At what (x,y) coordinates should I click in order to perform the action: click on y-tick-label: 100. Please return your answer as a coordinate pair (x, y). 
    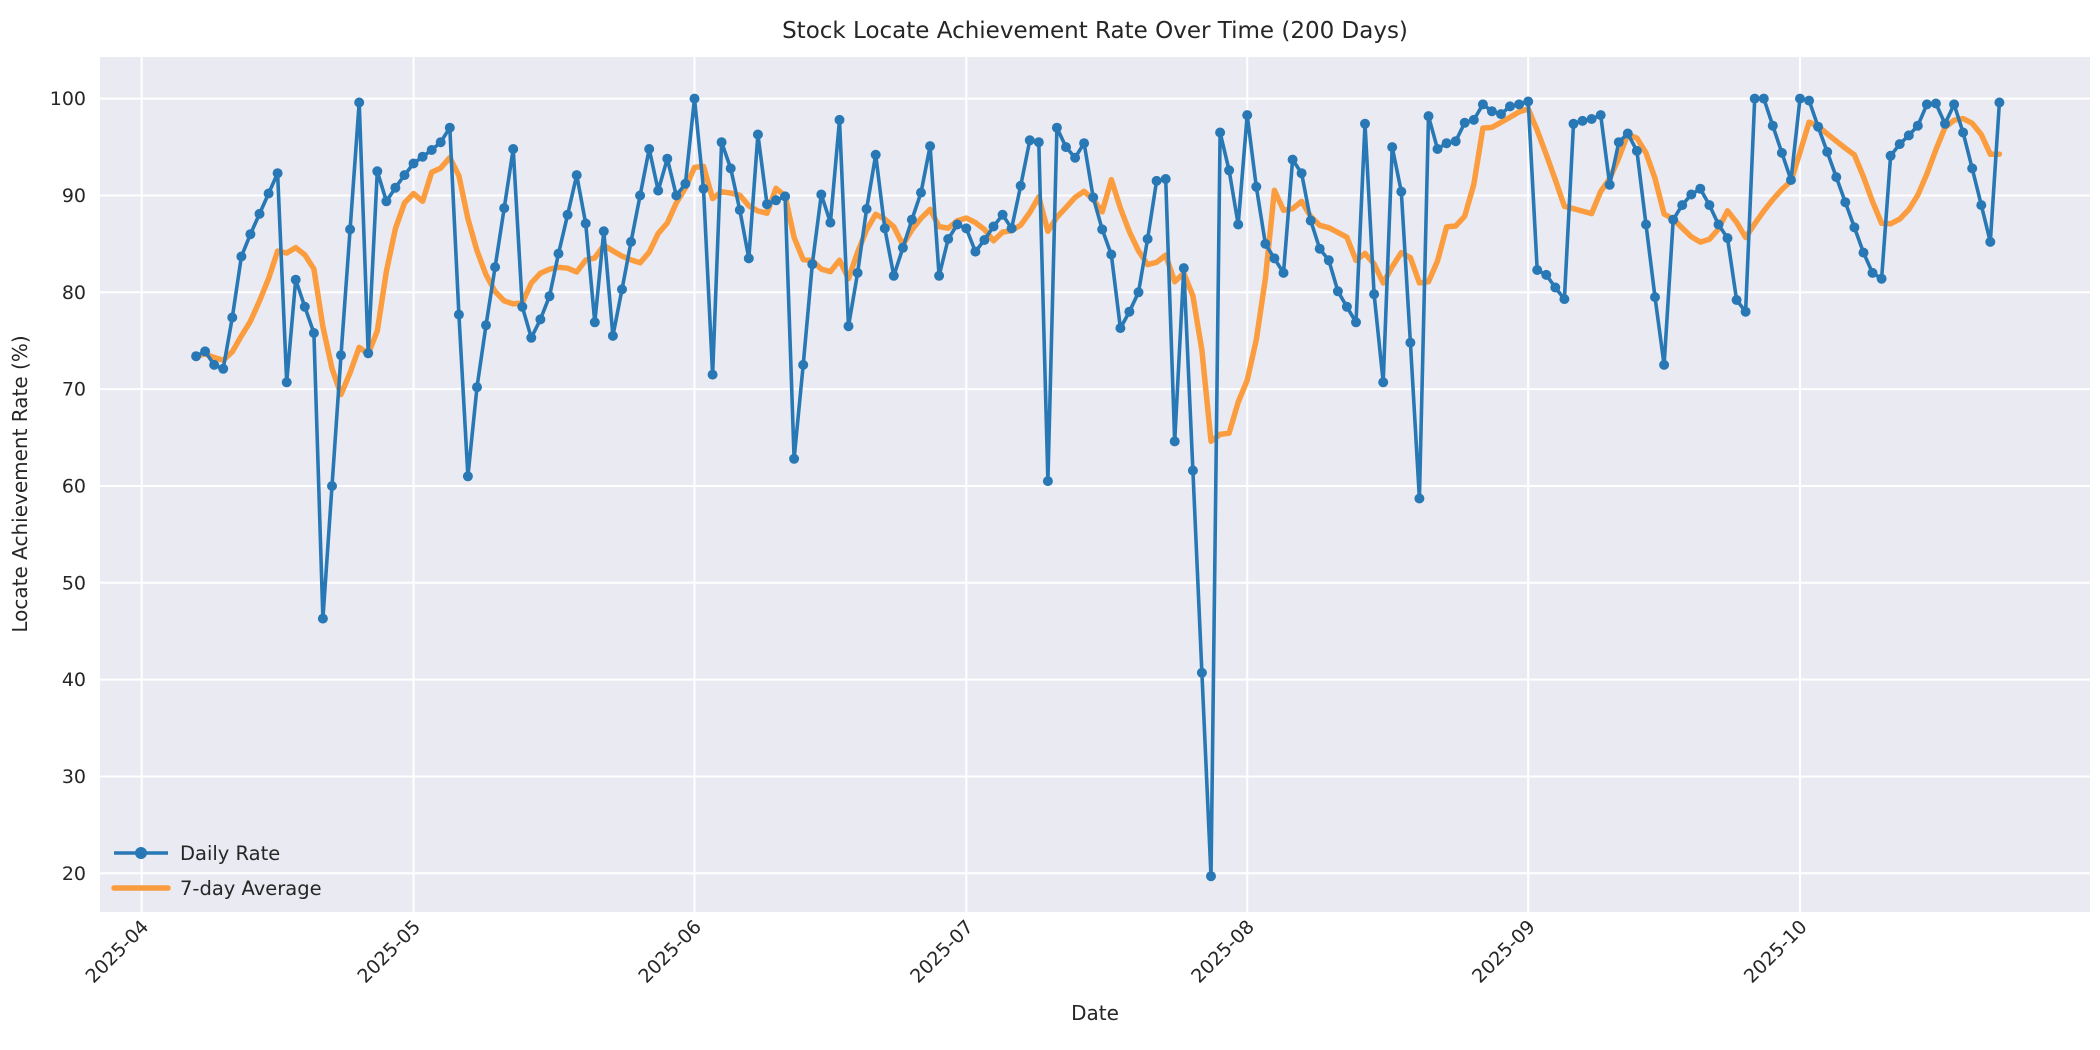
    Looking at the image, I should click on (68, 99).